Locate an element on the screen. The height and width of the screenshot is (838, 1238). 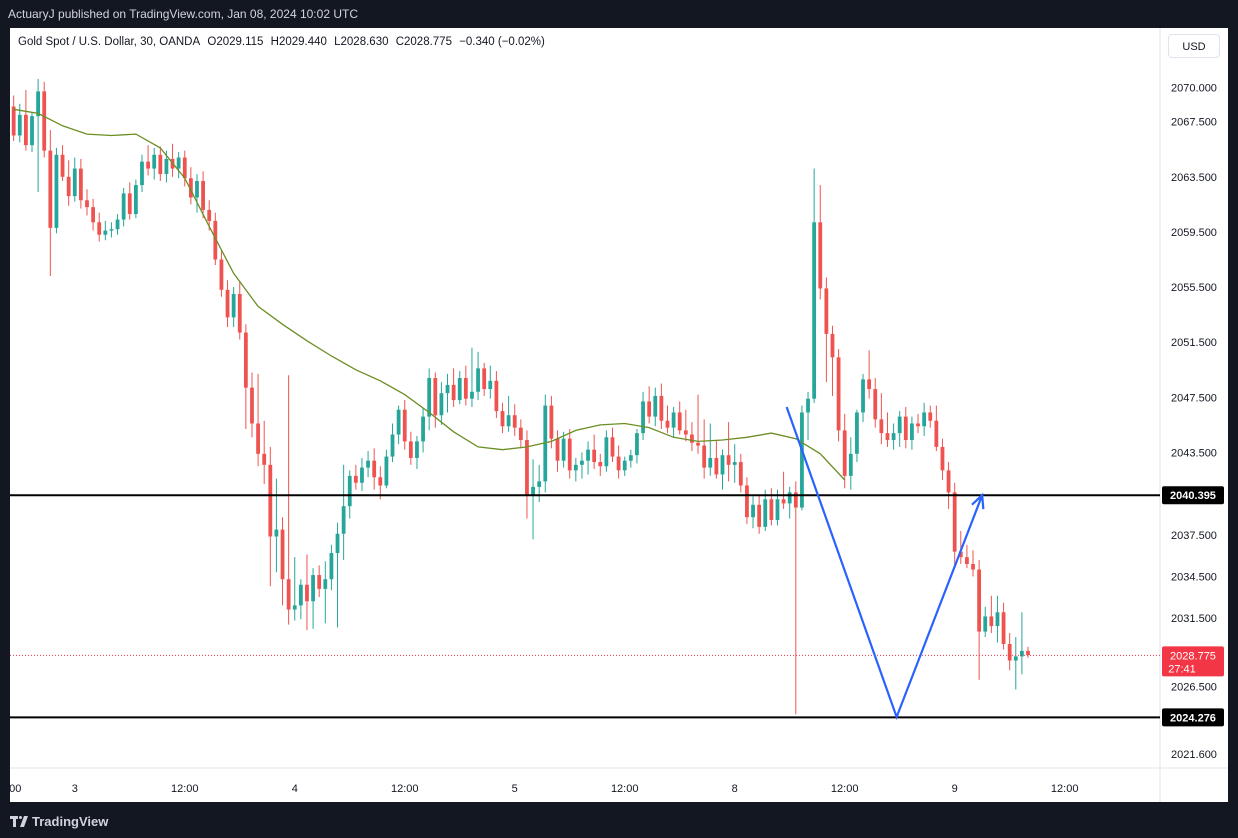
price-tick-label: 2034.500 is located at coordinates (1194, 577).